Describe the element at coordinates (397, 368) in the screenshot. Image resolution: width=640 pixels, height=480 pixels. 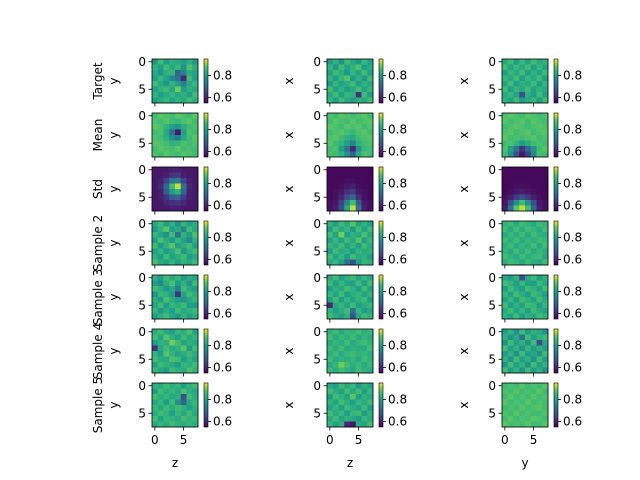
I see `colorbar-tick-label: 0.6` at that location.